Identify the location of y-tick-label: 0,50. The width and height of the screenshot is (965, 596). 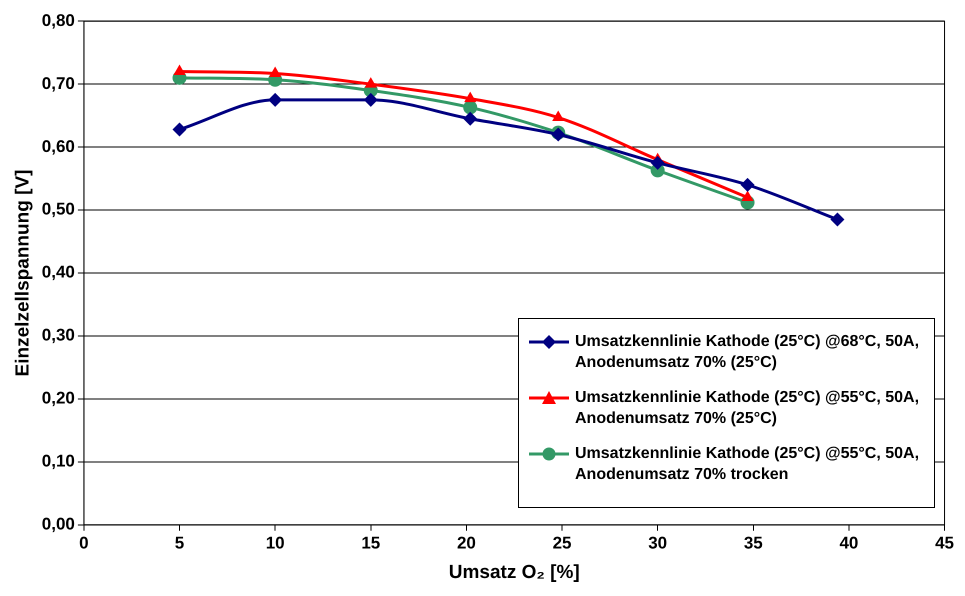
(58, 209).